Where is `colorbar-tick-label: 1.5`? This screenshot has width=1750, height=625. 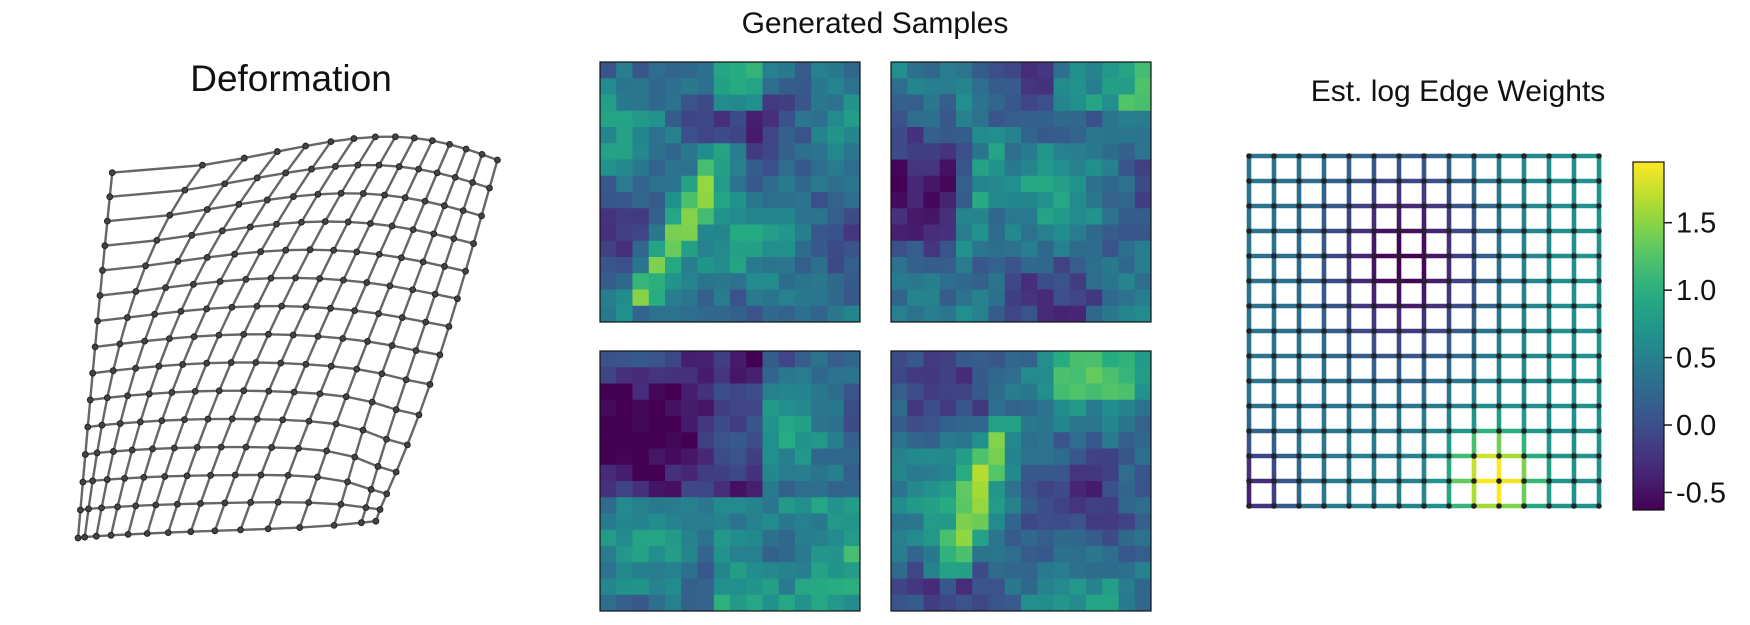
colorbar-tick-label: 1.5 is located at coordinates (1696, 224).